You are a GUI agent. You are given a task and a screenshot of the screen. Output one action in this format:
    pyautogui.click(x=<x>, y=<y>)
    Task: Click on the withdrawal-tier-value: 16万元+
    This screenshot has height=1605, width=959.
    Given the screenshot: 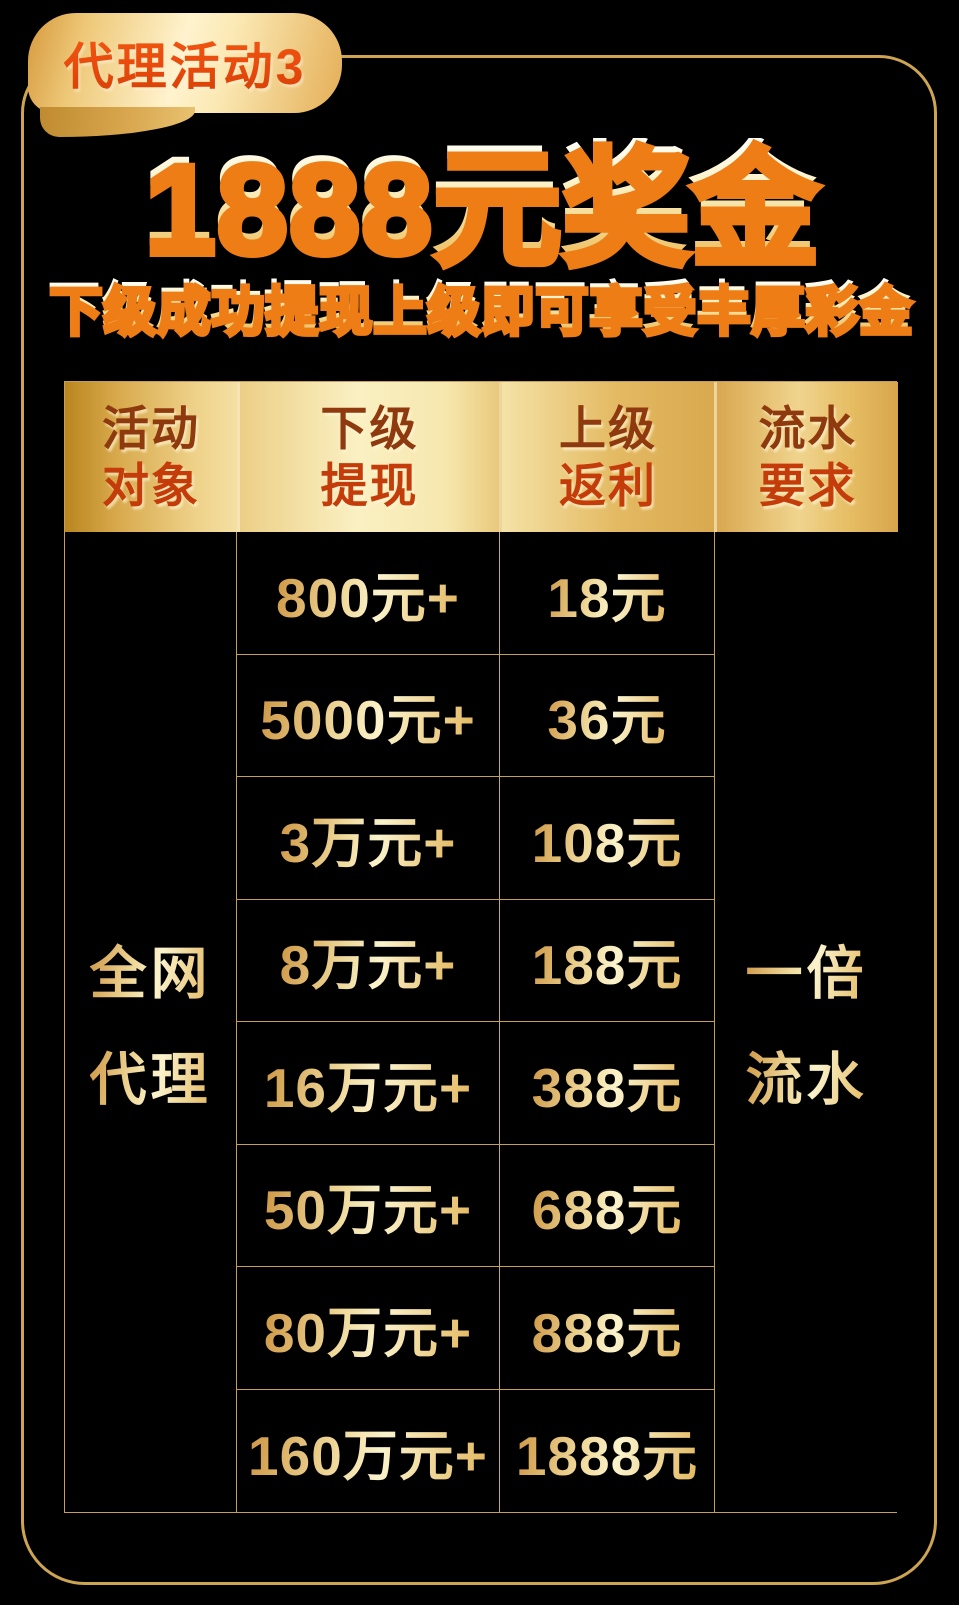 What is the action you would take?
    pyautogui.click(x=368, y=1083)
    